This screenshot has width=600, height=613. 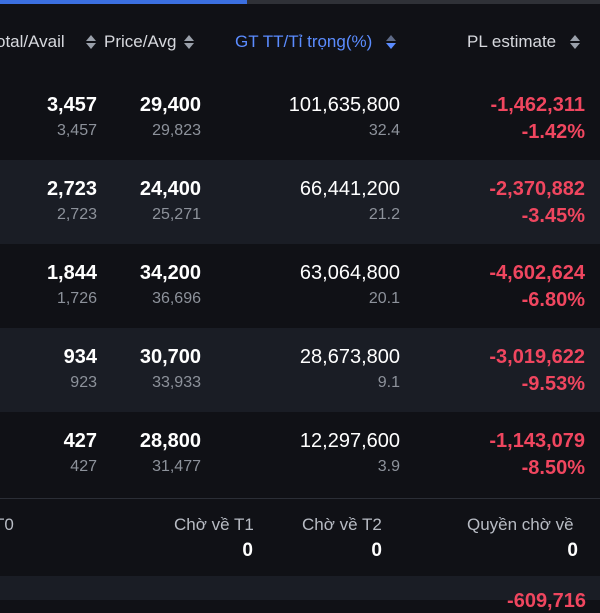 I want to click on t2-value: 0, so click(x=376, y=550).